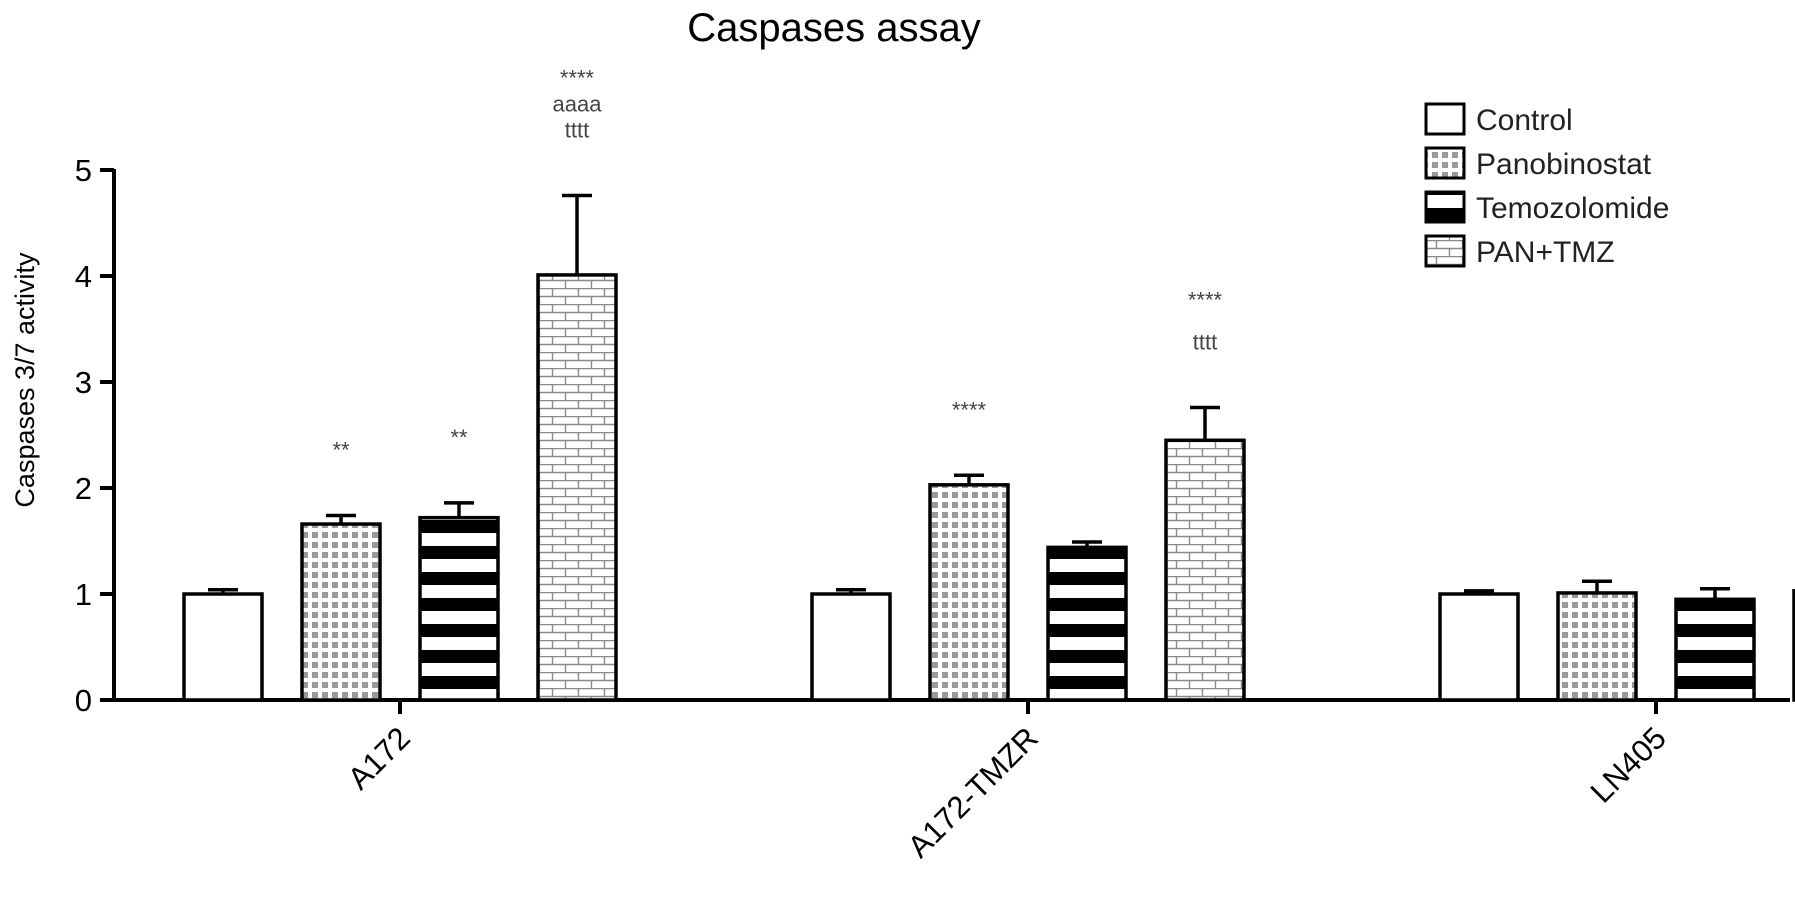 This screenshot has height=914, width=1795. I want to click on x-category-label-a172-tmzr: A172-TMZR, so click(973, 792).